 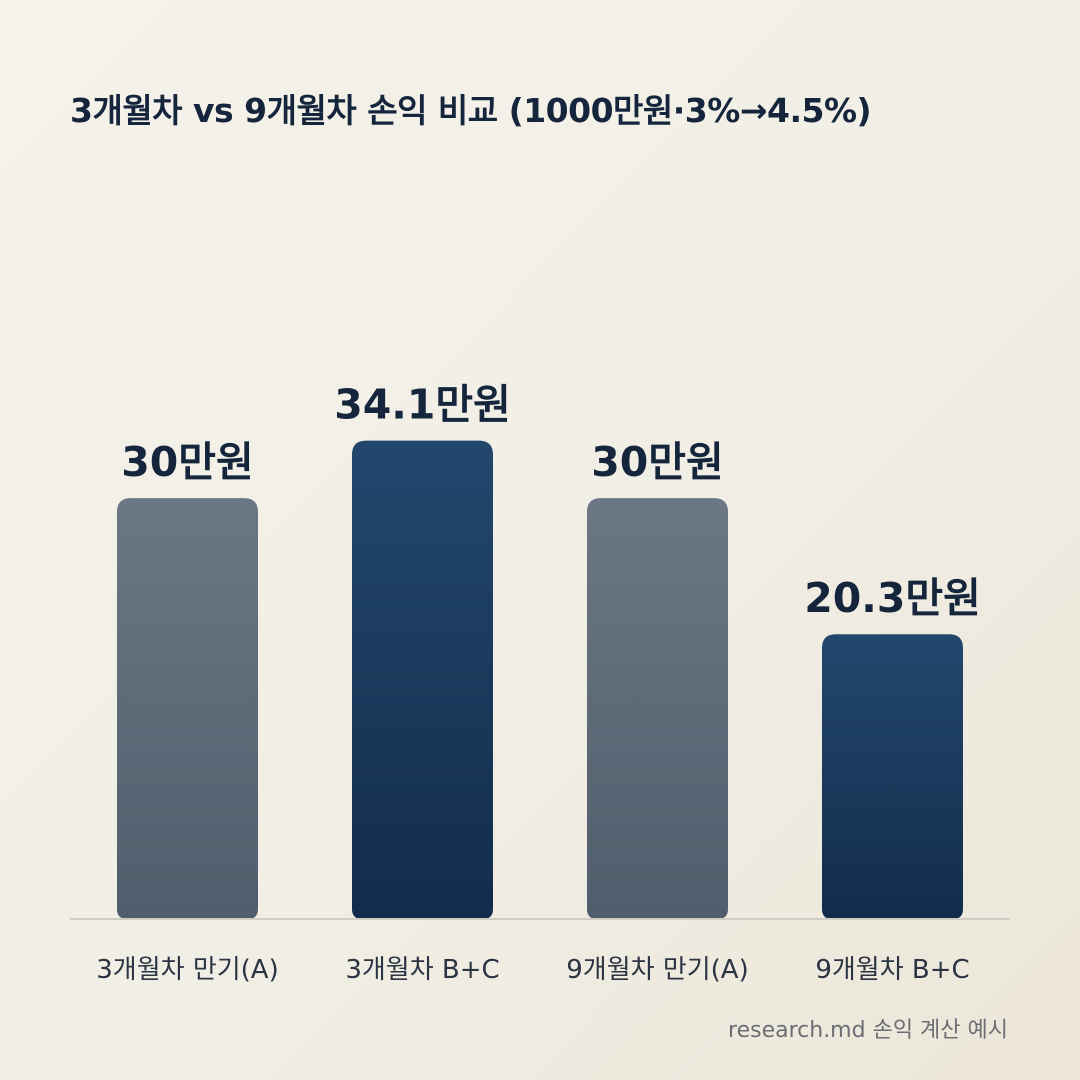 What do you see at coordinates (471, 110) in the screenshot?
I see `chart-title: 3개월차 vs 9개월차 손익 비교 (1000만원·3%→4.5%)` at bounding box center [471, 110].